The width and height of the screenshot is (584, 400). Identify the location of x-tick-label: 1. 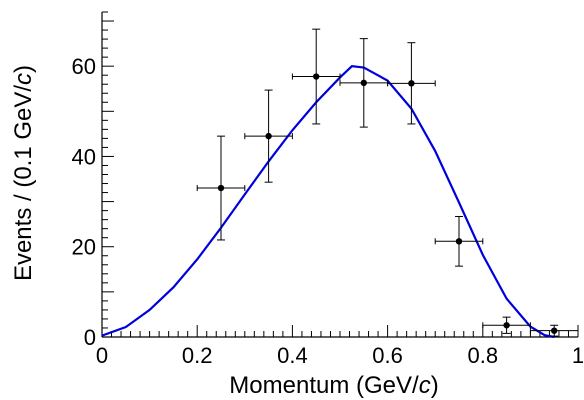
(578, 355).